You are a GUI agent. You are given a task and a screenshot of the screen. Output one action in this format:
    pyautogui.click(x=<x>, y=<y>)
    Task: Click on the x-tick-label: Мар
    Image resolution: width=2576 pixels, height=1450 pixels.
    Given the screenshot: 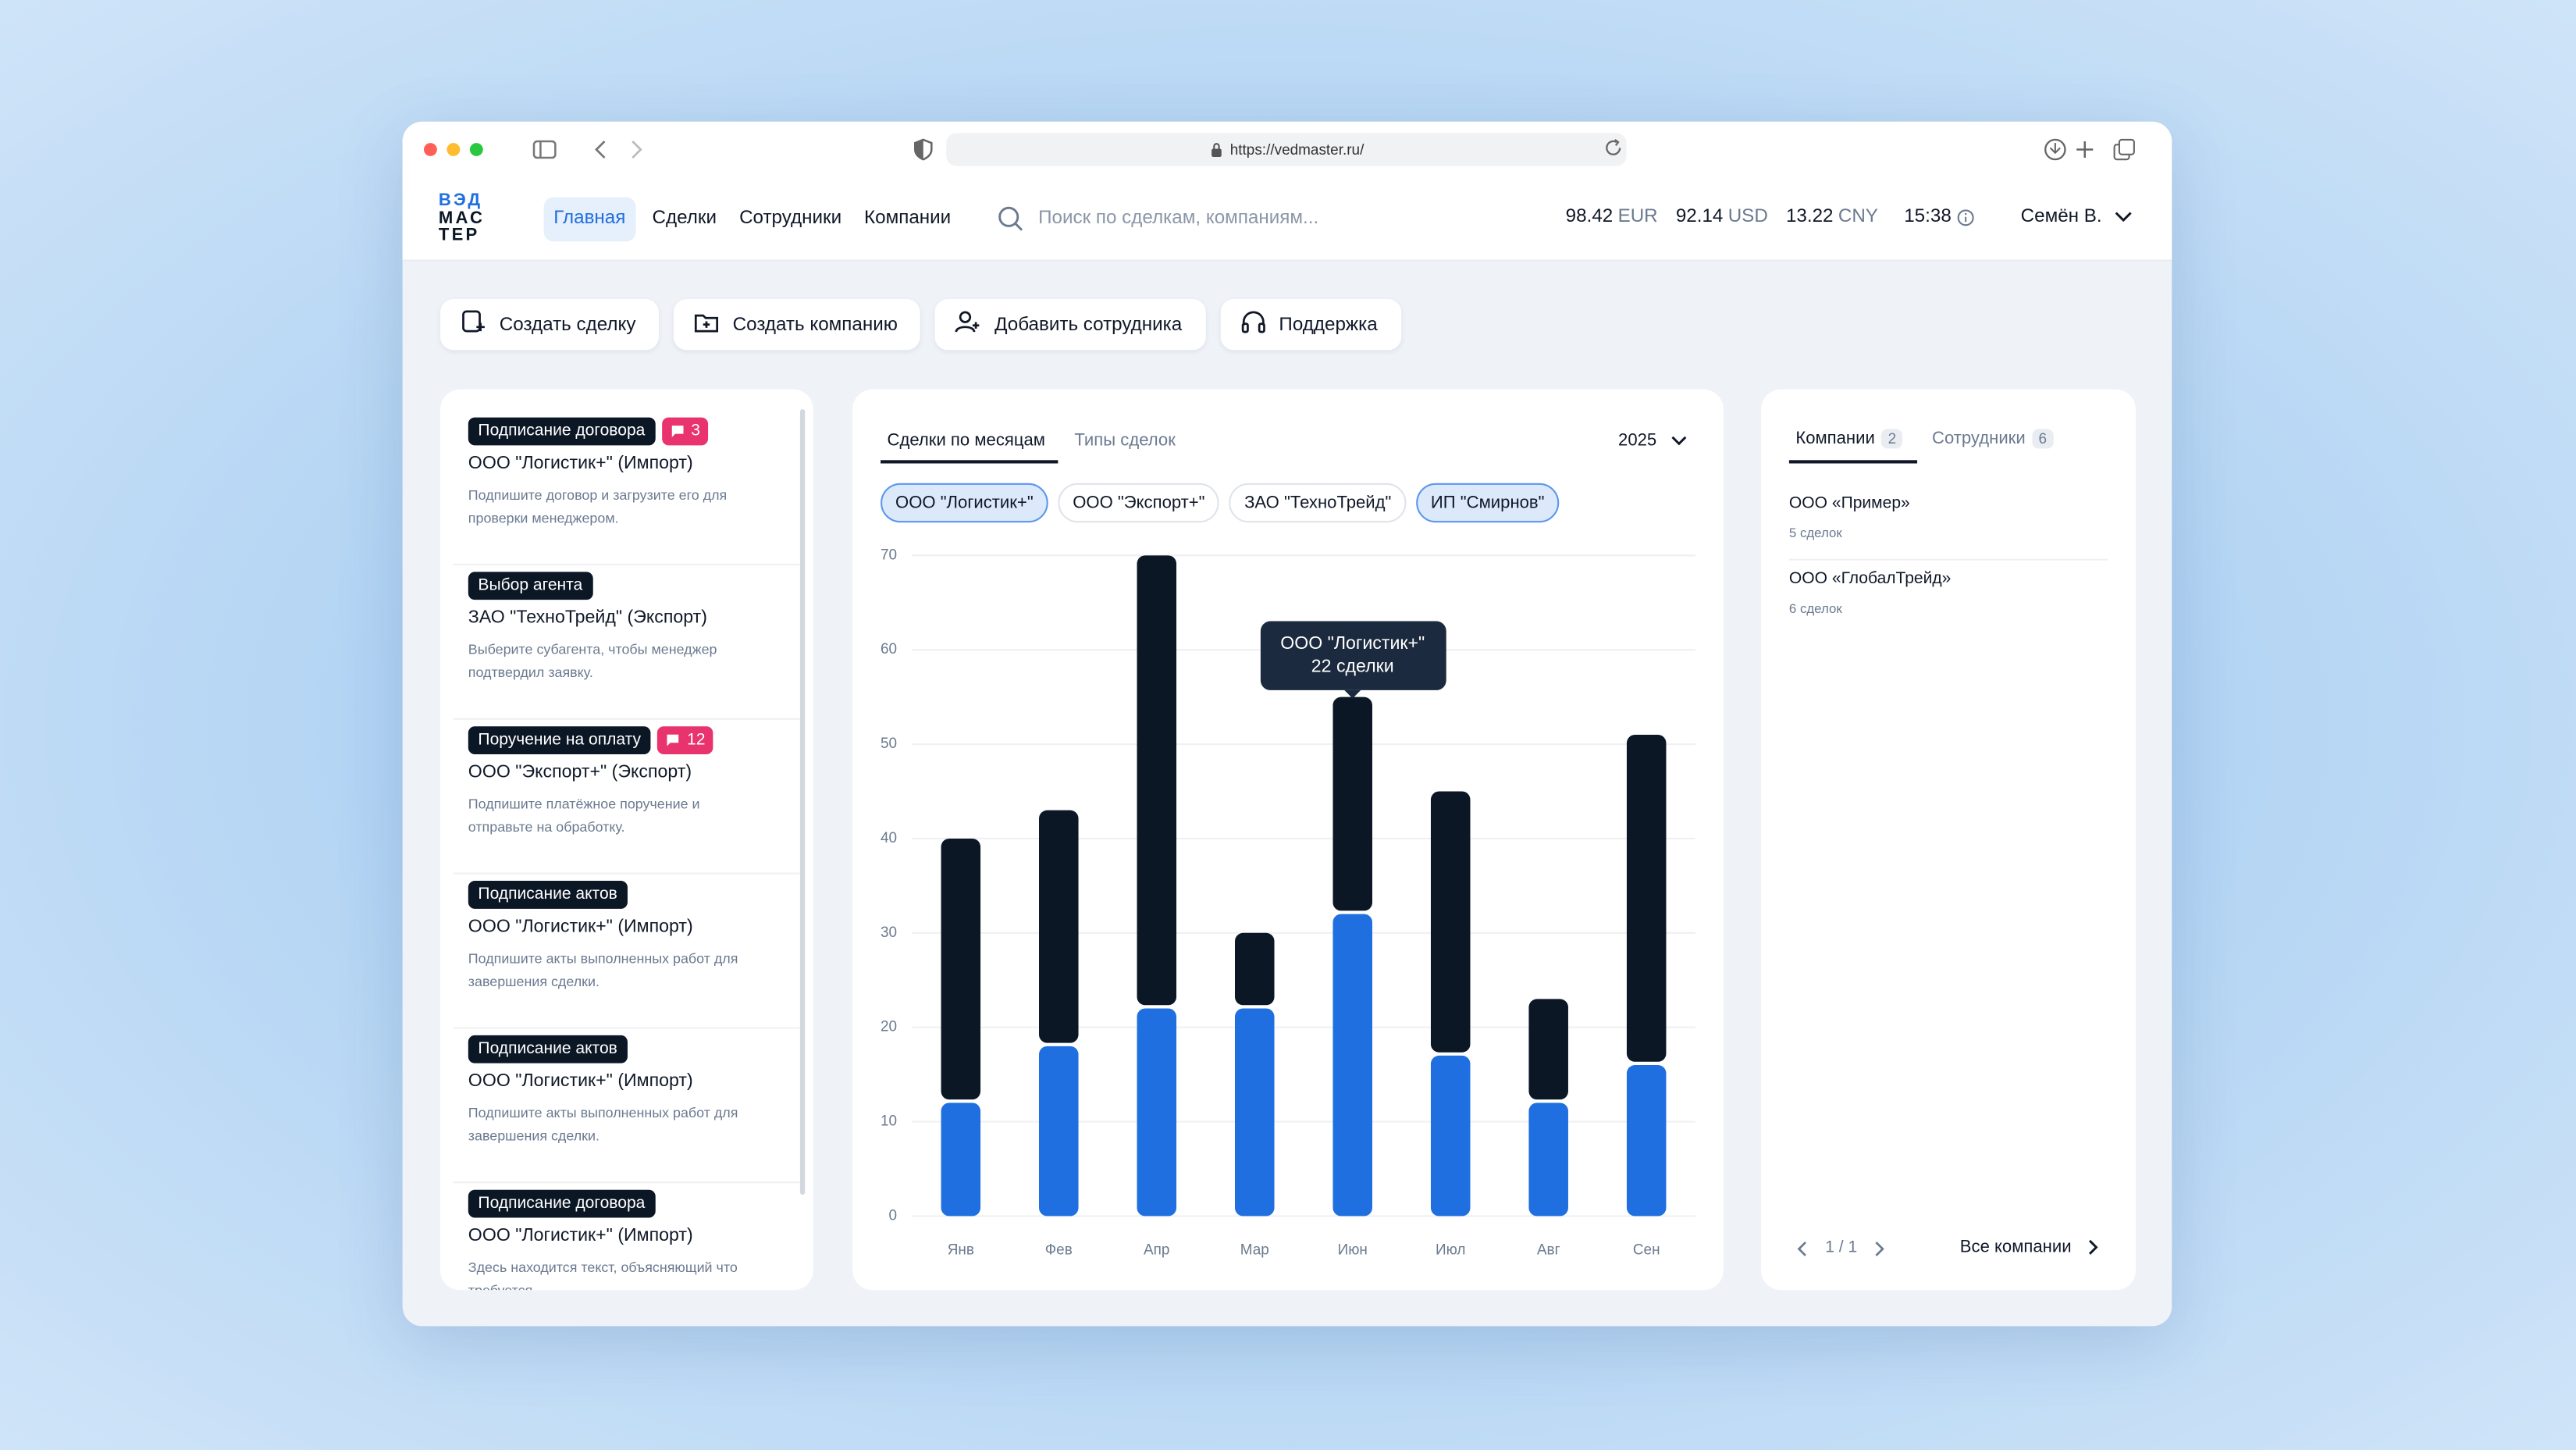 What is the action you would take?
    pyautogui.click(x=1254, y=1250)
    